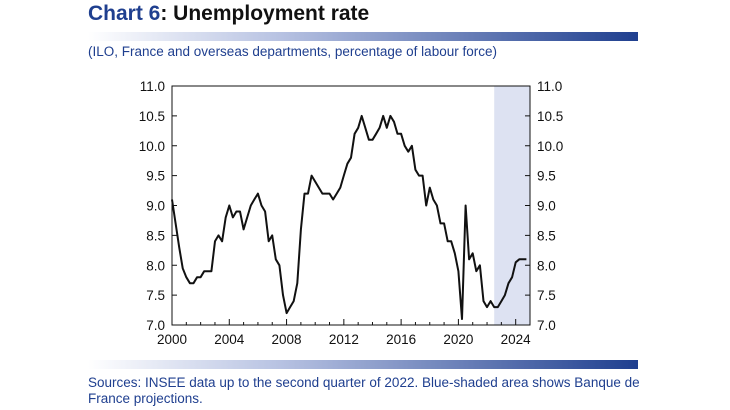 This screenshot has width=730, height=410. Describe the element at coordinates (550, 146) in the screenshot. I see `y-tick-label-right: 10.0` at that location.